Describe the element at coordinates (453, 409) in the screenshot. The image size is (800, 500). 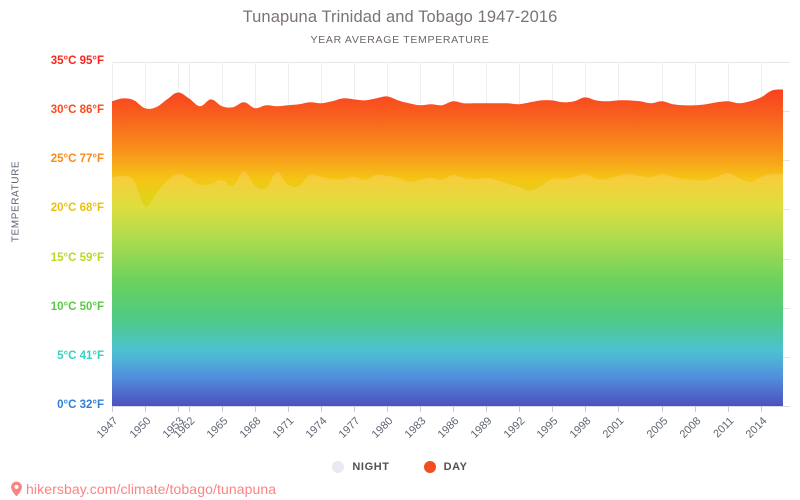
I see `x-tick-mark-1986` at that location.